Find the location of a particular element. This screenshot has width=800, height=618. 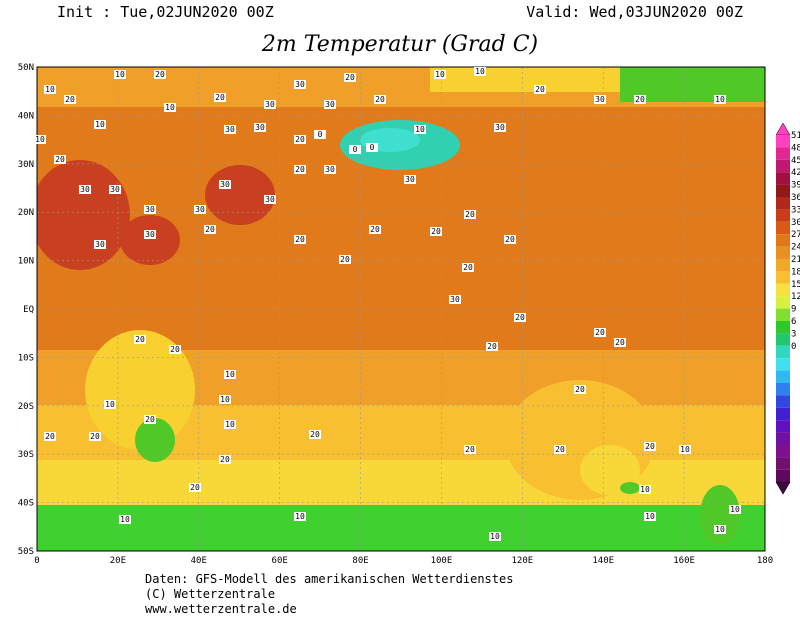

map-title: 2m Temperatur (Grad C) is located at coordinates (399, 44).